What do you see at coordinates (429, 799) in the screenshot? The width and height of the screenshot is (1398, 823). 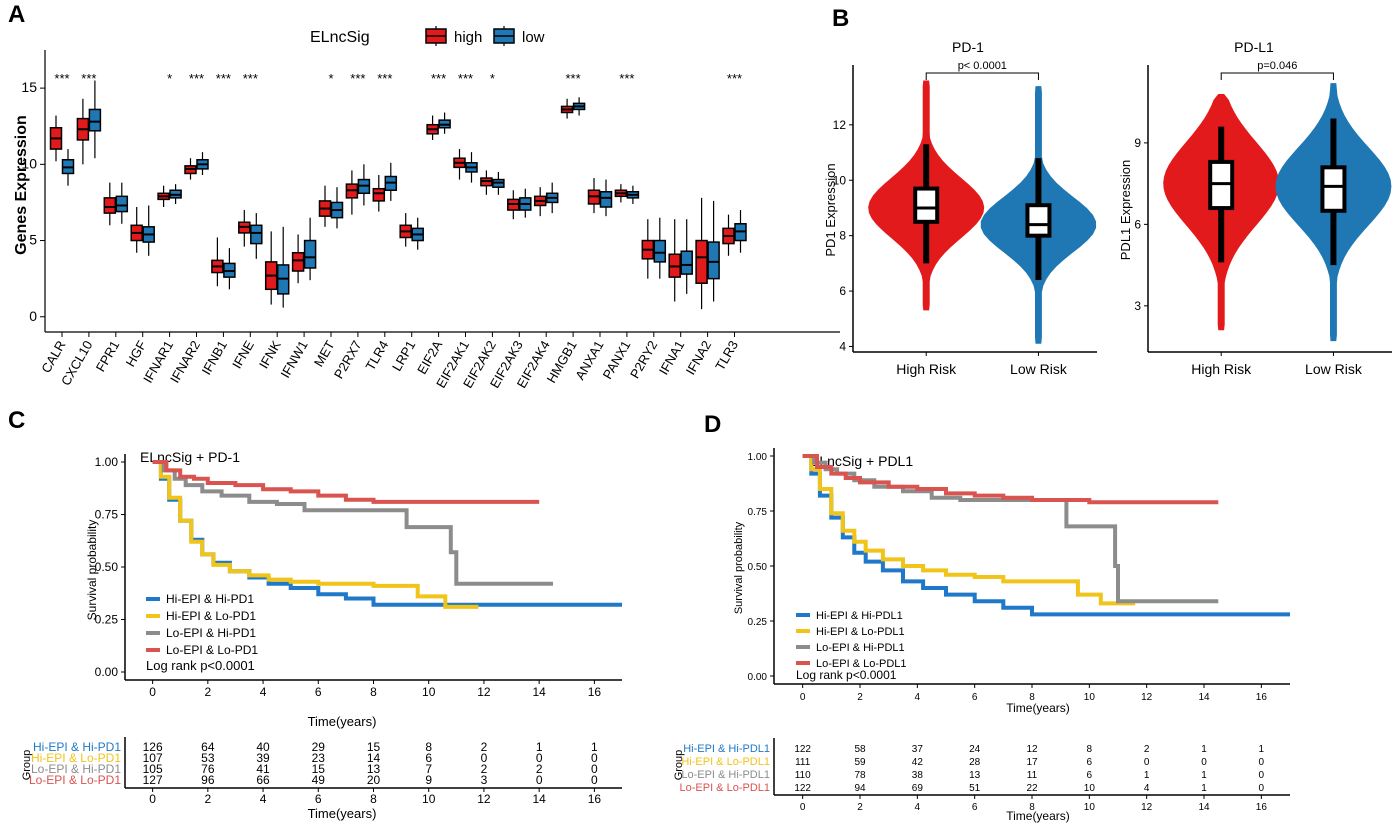 I see `panel-c-risk-xtick-label: 10` at bounding box center [429, 799].